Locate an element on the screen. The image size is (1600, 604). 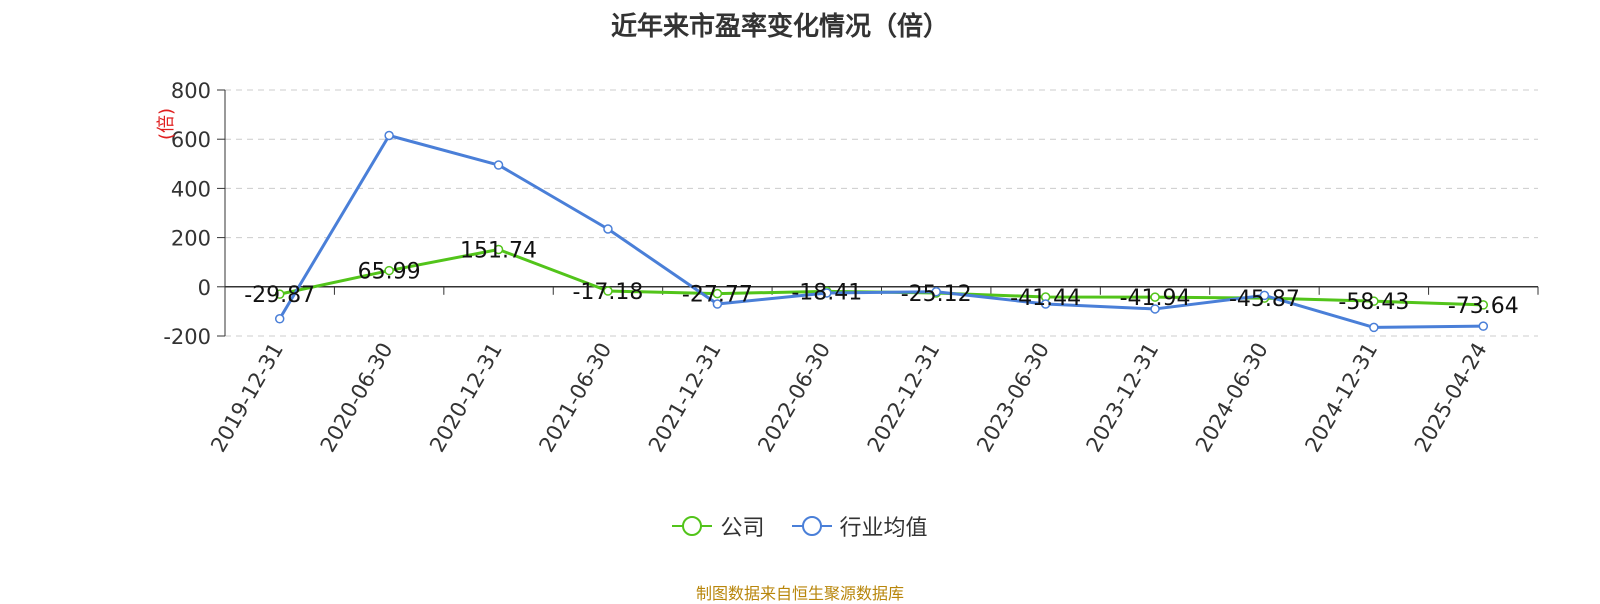
y-tick-label: 200 is located at coordinates (191, 239).